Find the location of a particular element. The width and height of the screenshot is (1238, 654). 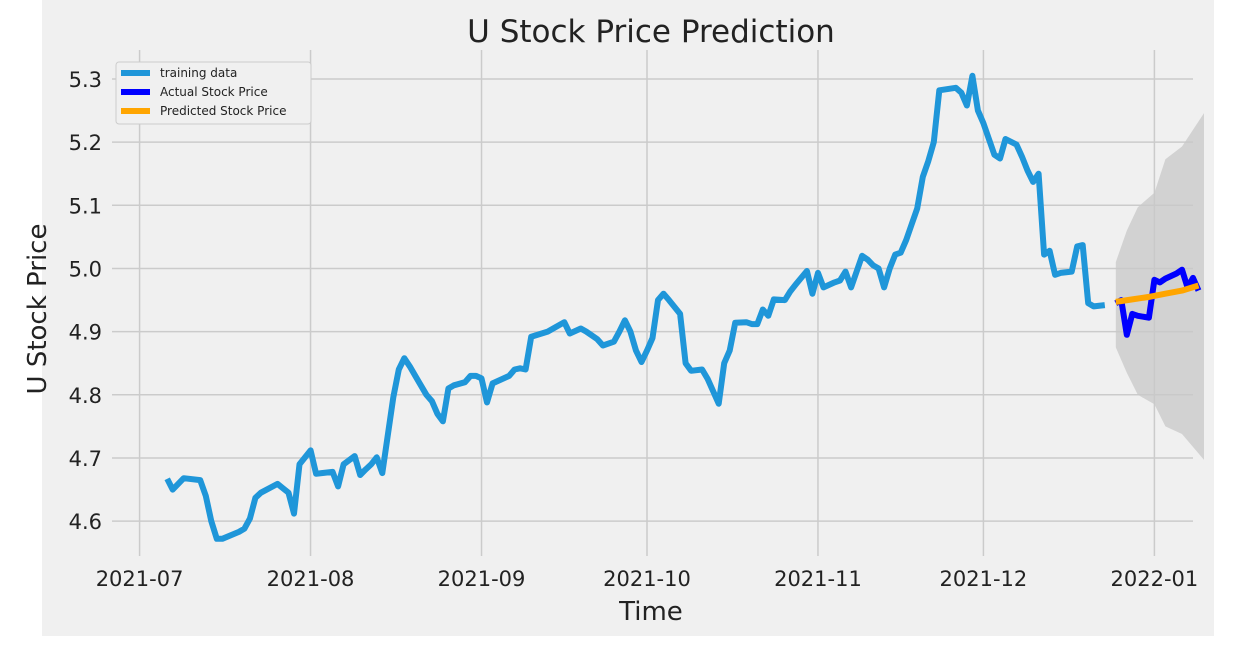

y-tick-labels: 4.6 4.7 4.8 4.9 5.0 5.1 5.2 5.3 is located at coordinates (85, 301).